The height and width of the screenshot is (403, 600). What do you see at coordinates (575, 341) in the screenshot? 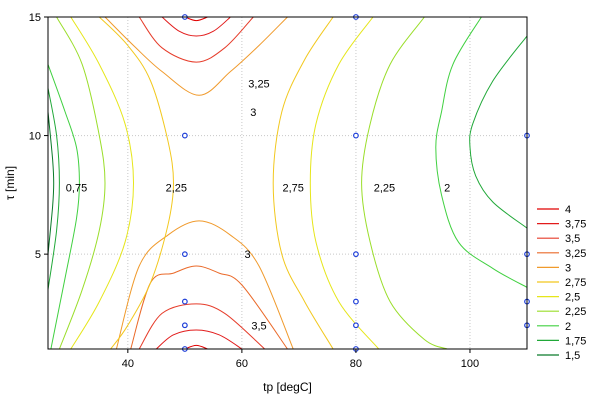
I see `legend-label: 1,75` at bounding box center [575, 341].